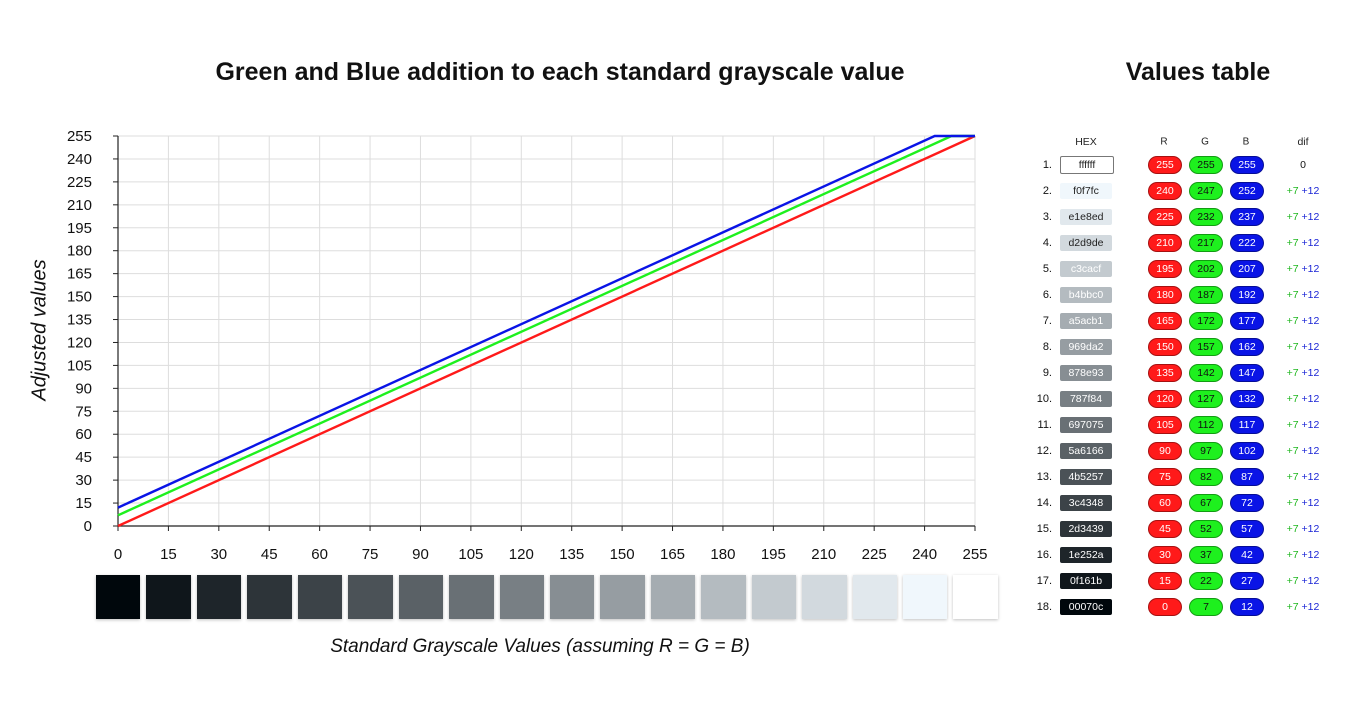  I want to click on r-value: 120, so click(1165, 399).